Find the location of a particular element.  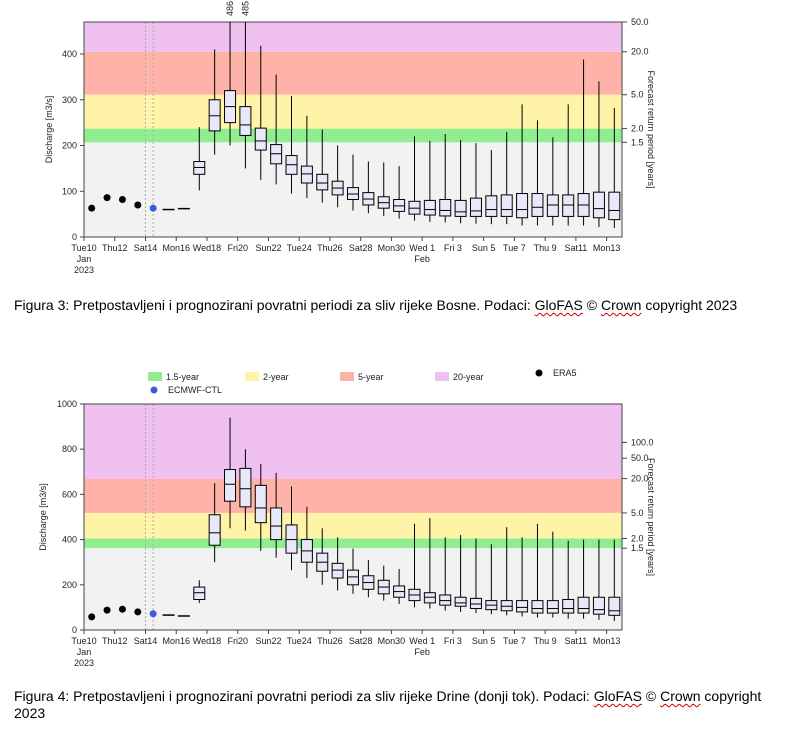

x-tick-label: Mon16 is located at coordinates (176, 641).